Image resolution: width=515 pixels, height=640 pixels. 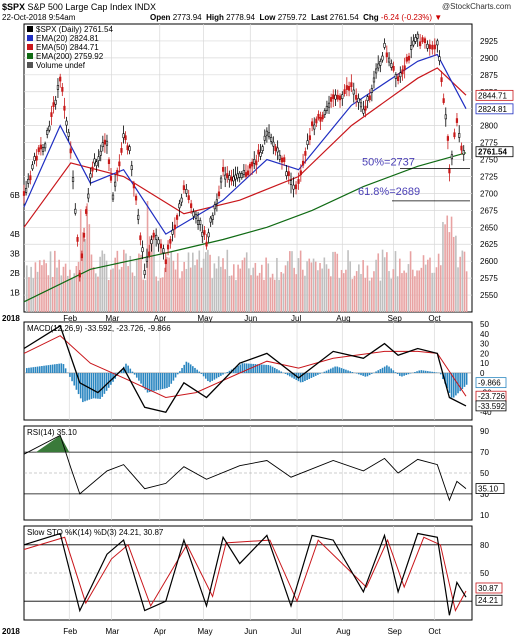 What do you see at coordinates (70, 318) in the screenshot?
I see `x-month-label: Feb` at bounding box center [70, 318].